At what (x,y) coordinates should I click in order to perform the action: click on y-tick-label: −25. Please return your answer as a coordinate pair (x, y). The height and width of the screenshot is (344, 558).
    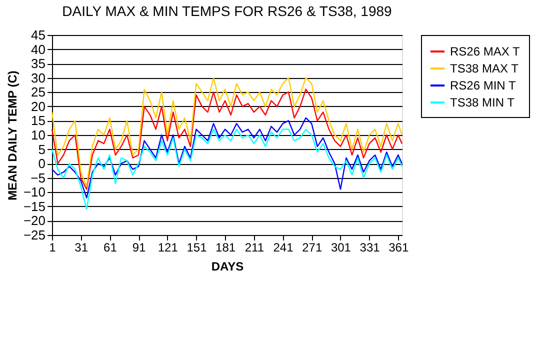
    Looking at the image, I should click on (34, 235).